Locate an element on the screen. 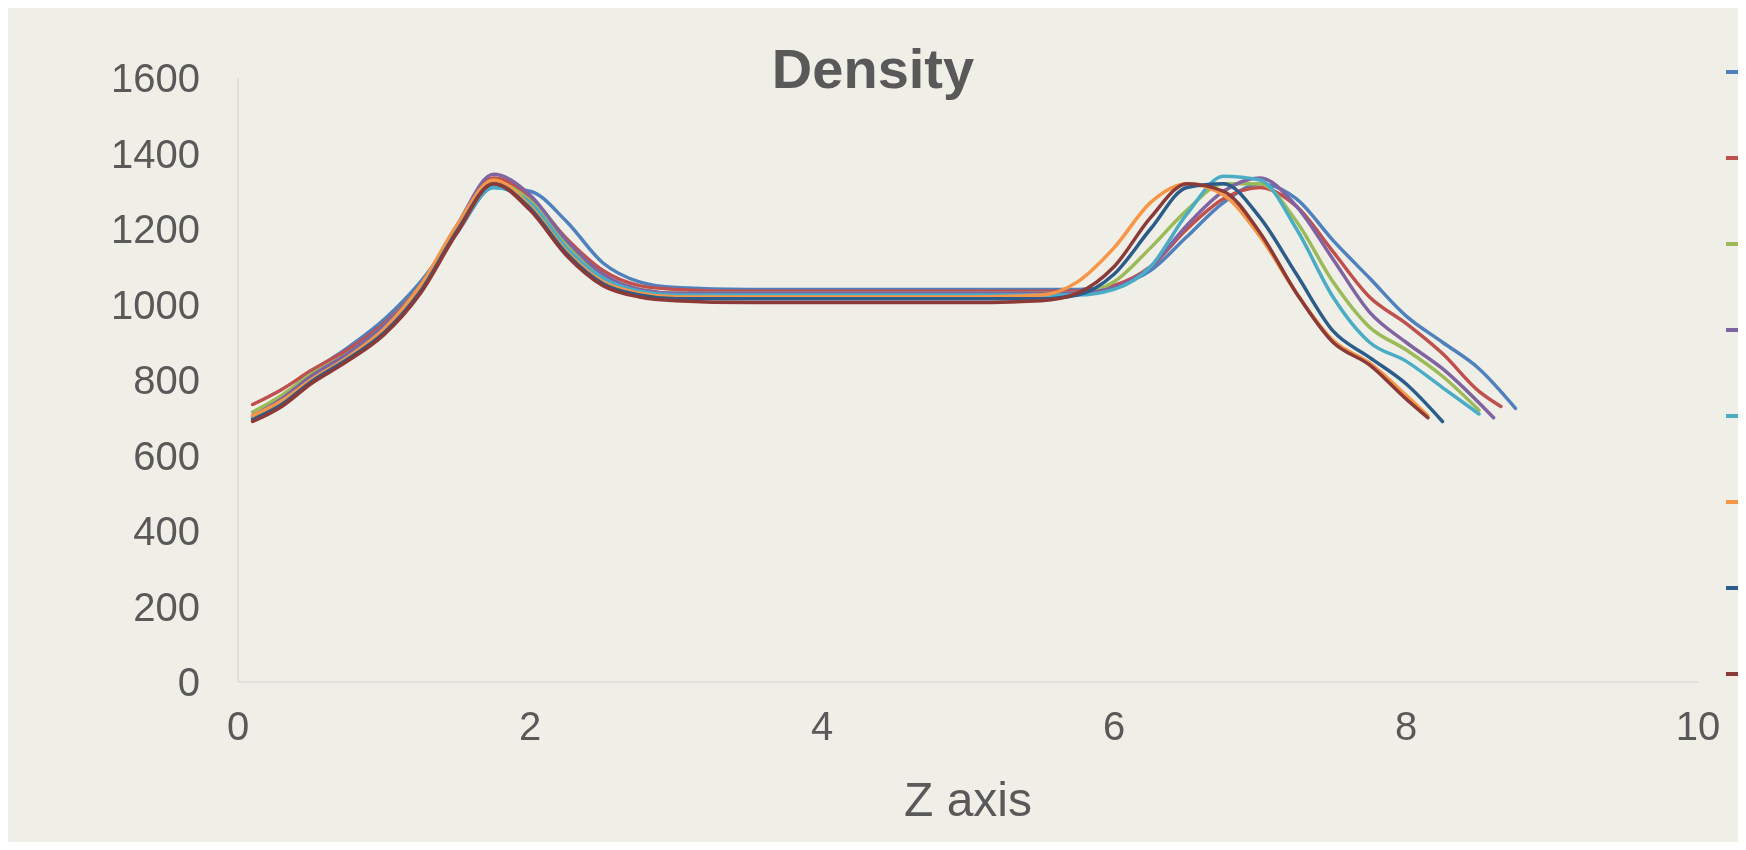 The width and height of the screenshot is (1746, 850). x-tick-label: 6 is located at coordinates (1114, 726).